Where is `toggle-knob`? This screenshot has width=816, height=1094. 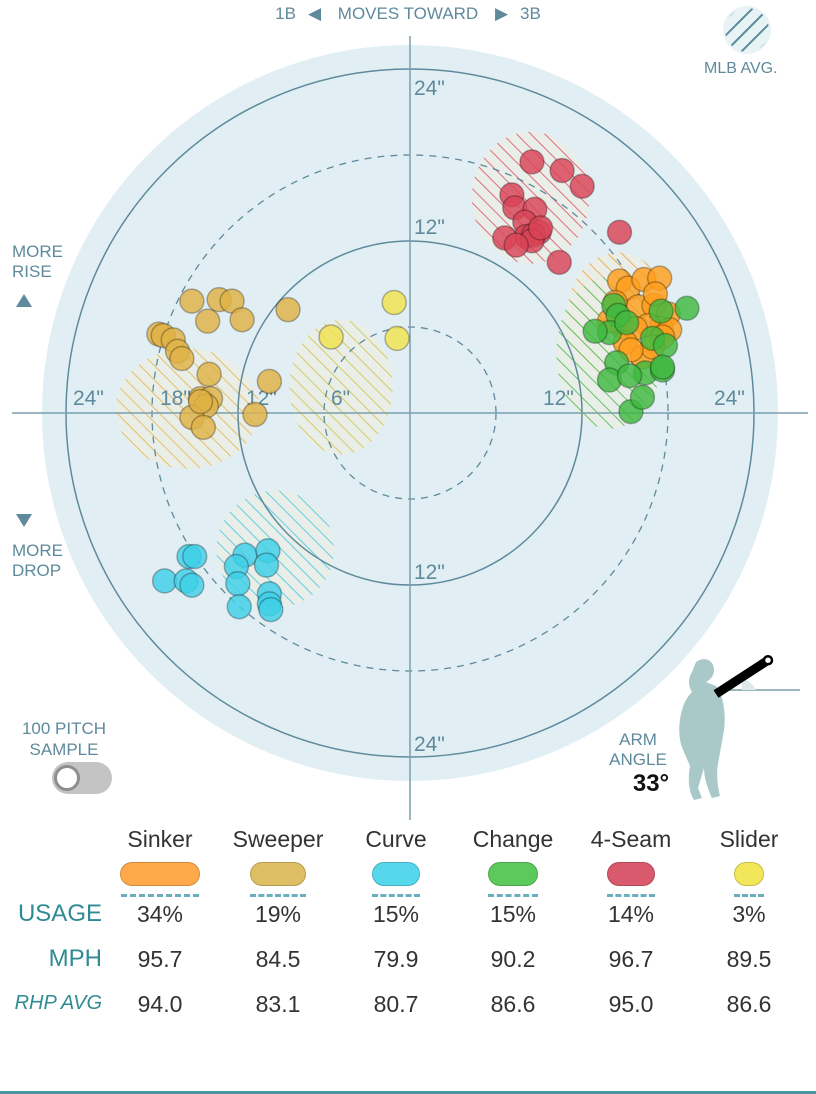
toggle-knob is located at coordinates (67, 778).